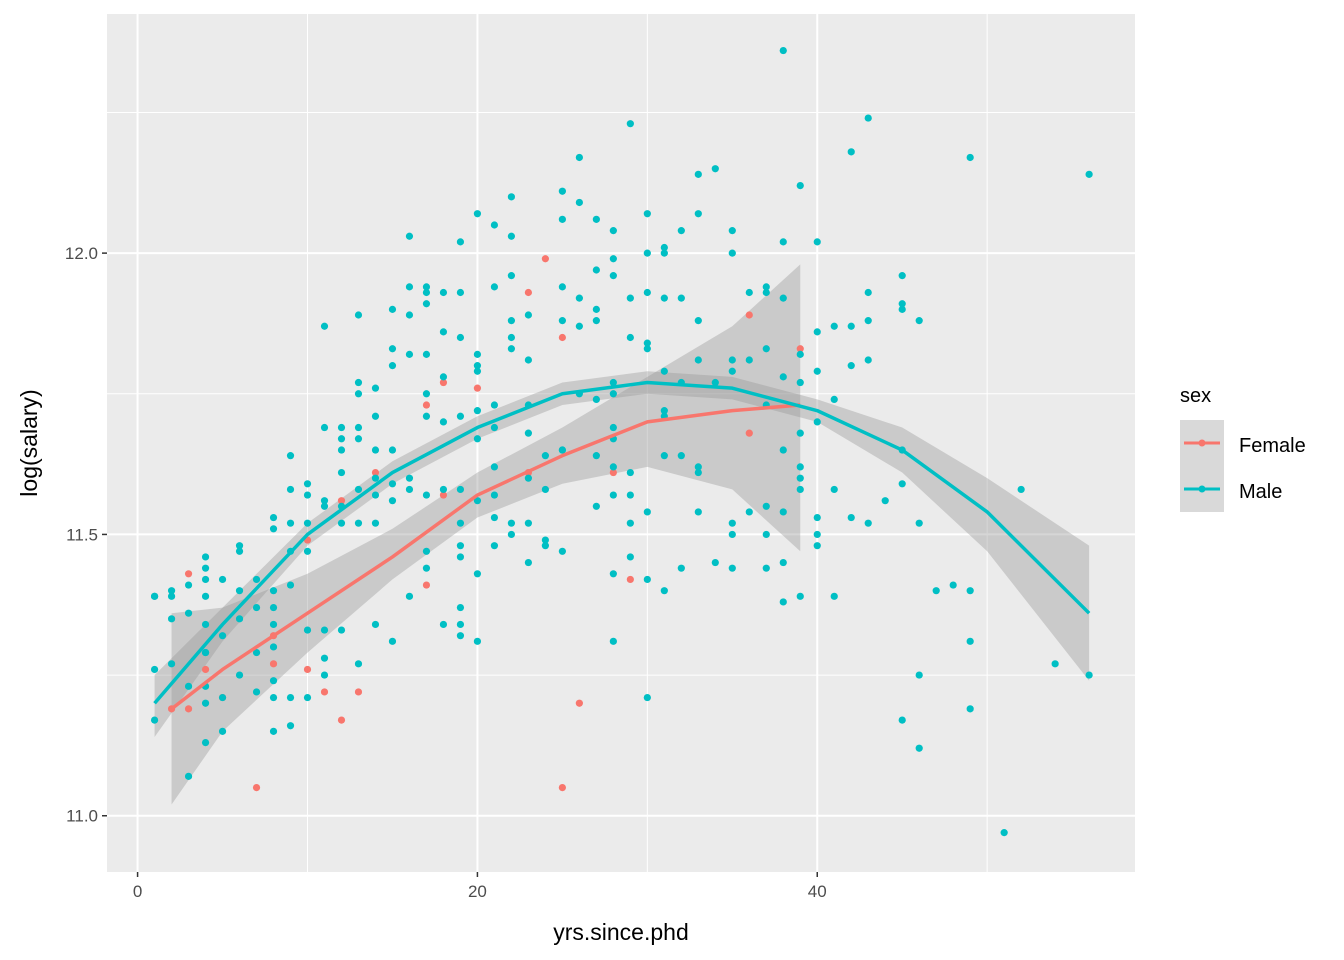  I want to click on y-tick-label: 12.0, so click(81, 253).